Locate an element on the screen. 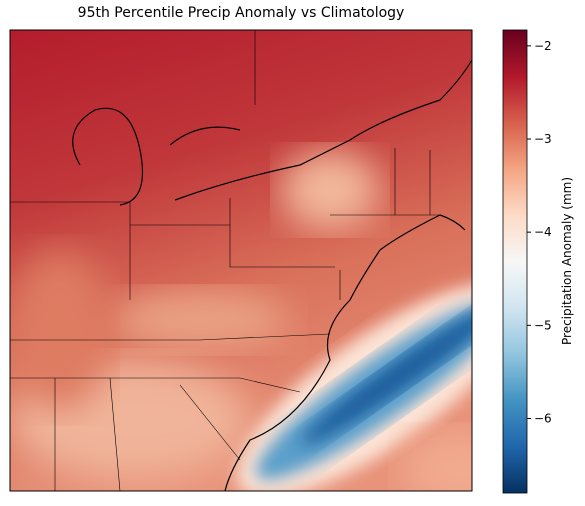 The height and width of the screenshot is (506, 585). colorbar-tick-label: −2 is located at coordinates (543, 46).